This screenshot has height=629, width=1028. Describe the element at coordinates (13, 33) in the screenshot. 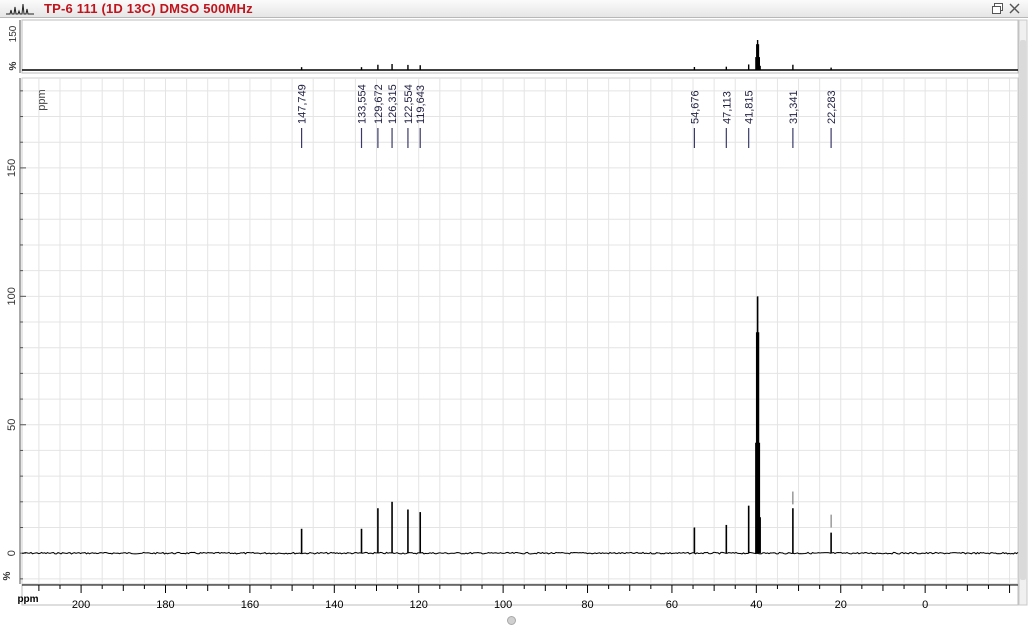

I see `overview-tick-label: 150` at that location.